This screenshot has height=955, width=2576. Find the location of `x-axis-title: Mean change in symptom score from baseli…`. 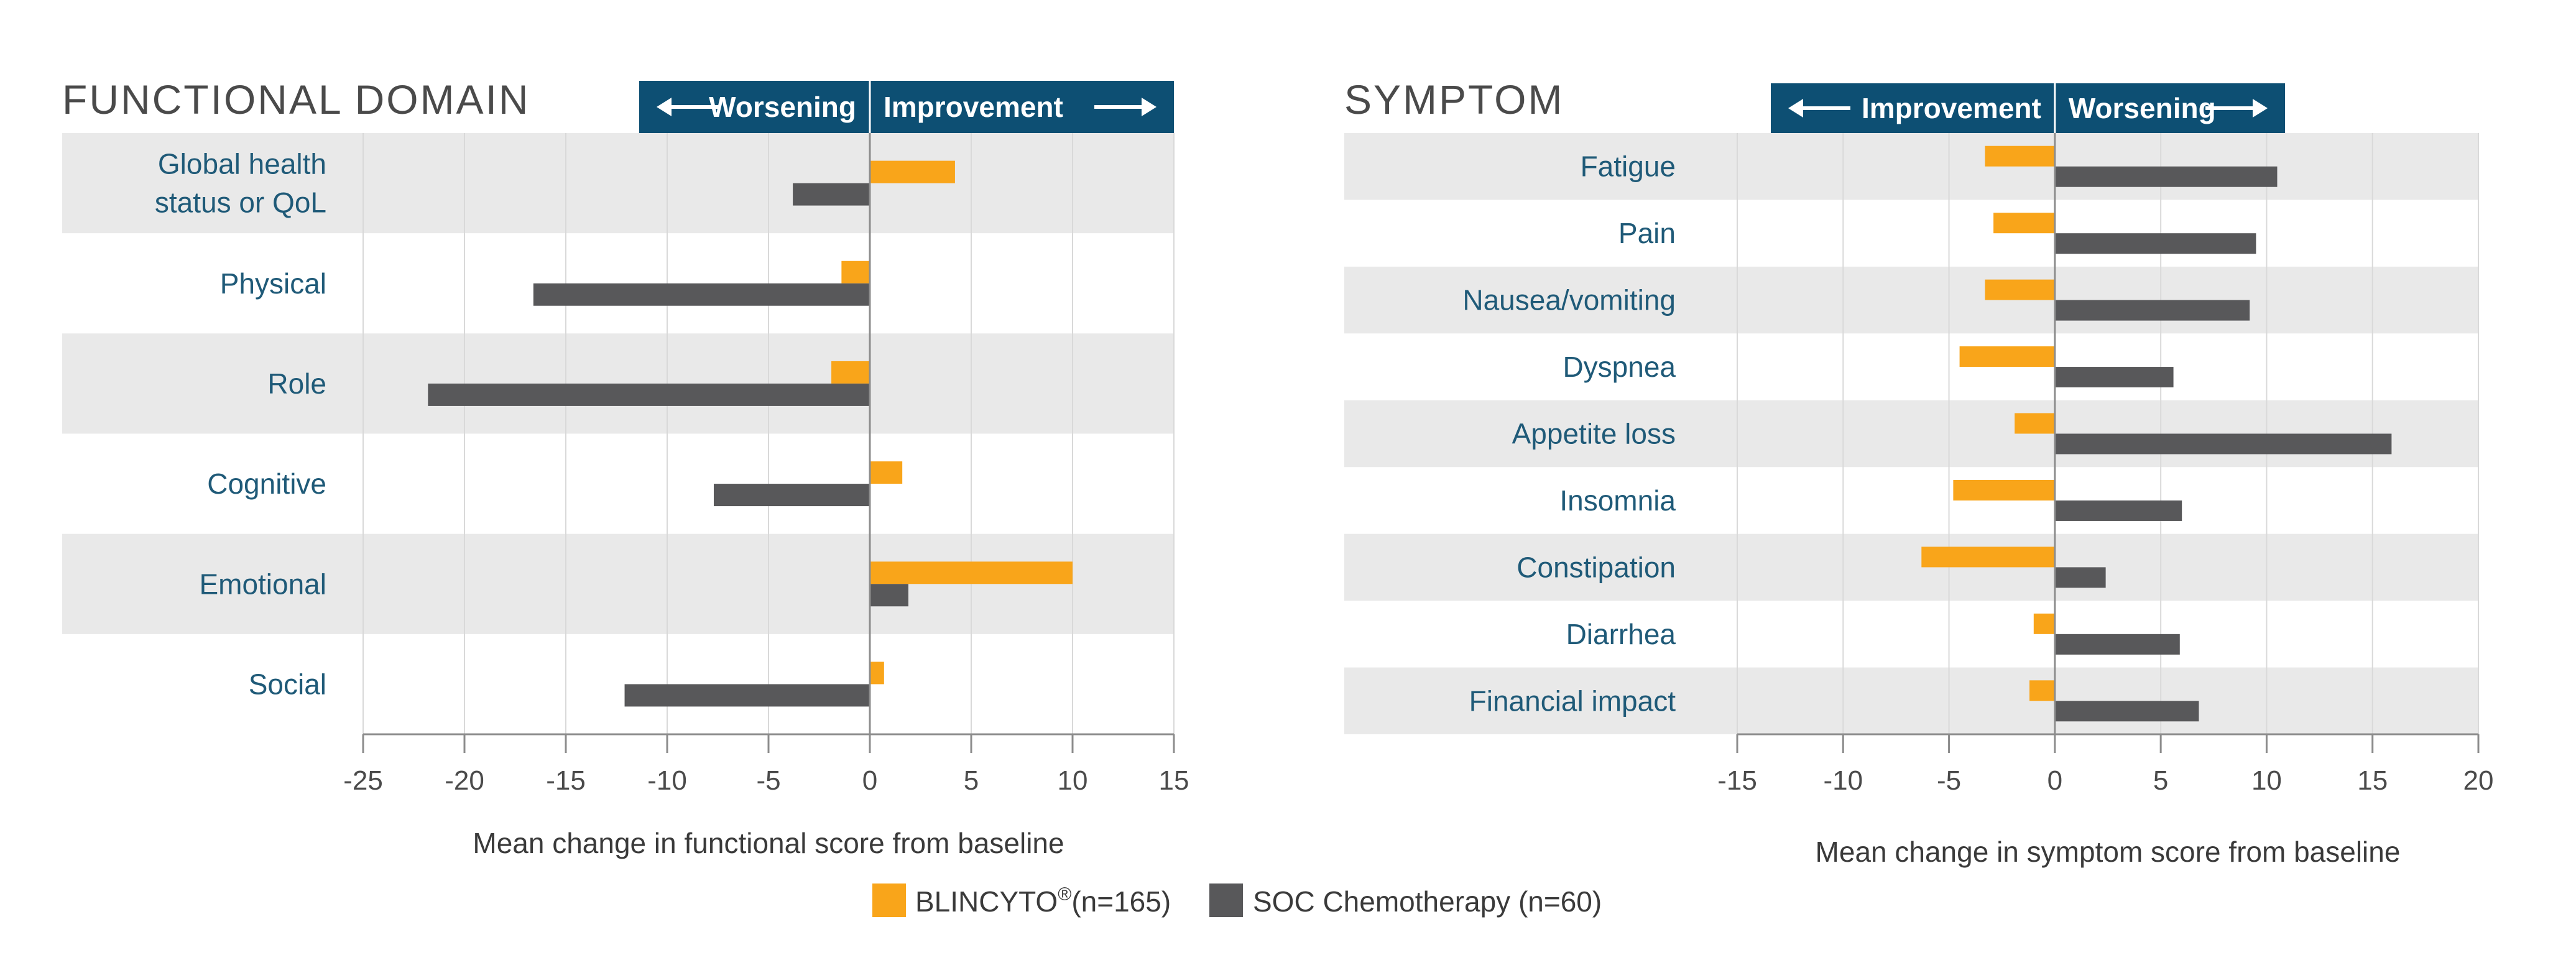

x-axis-title: Mean change in symptom score from baseli… is located at coordinates (2108, 852).